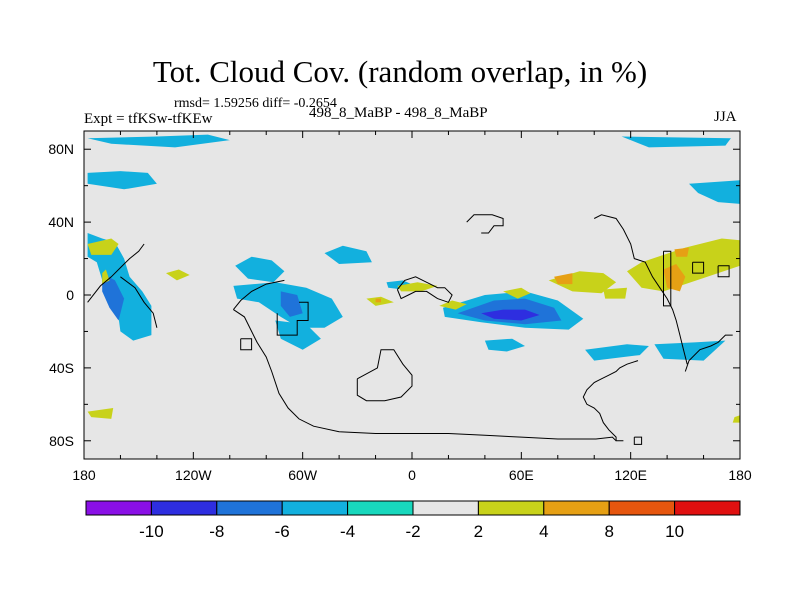  What do you see at coordinates (723, 271) in the screenshot?
I see `coastline-australia-east` at bounding box center [723, 271].